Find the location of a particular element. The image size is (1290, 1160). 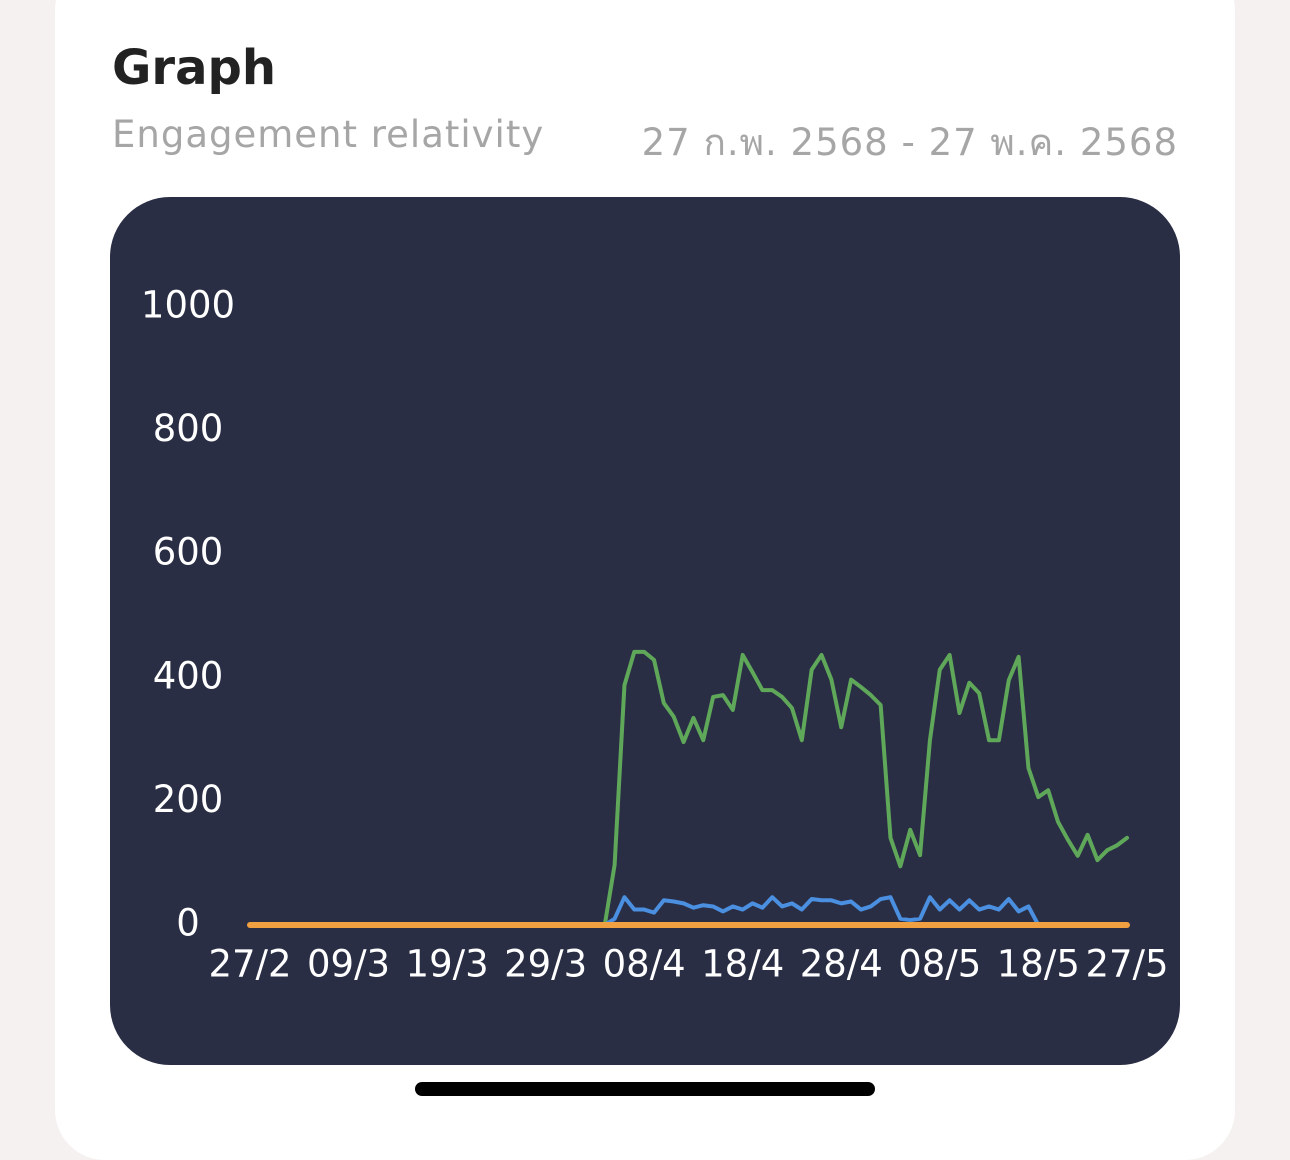

y-tick-label: 600 is located at coordinates (188, 552).